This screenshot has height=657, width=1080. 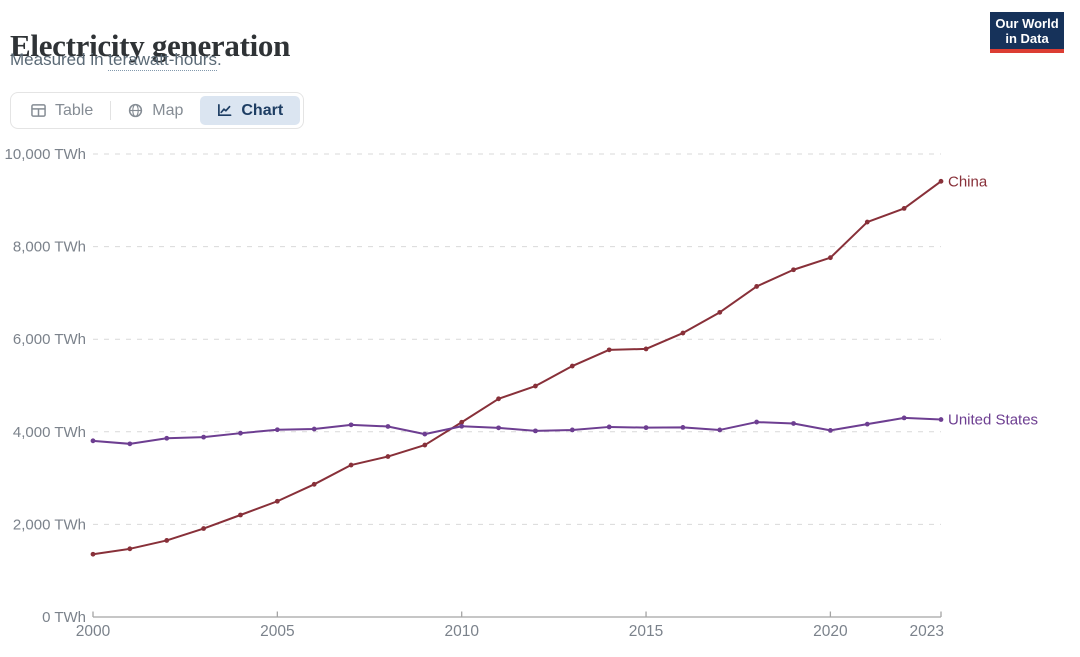 What do you see at coordinates (150, 45) in the screenshot?
I see `page-title: Electricity generation` at bounding box center [150, 45].